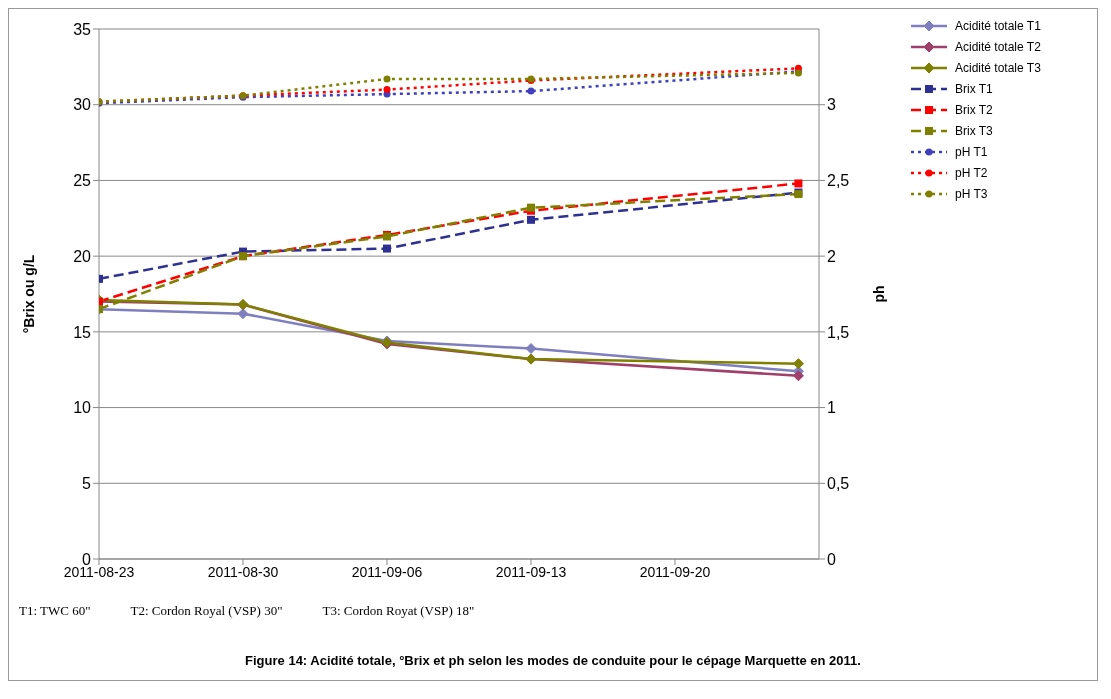  What do you see at coordinates (971, 152) in the screenshot?
I see `legend-label: pH T1` at bounding box center [971, 152].